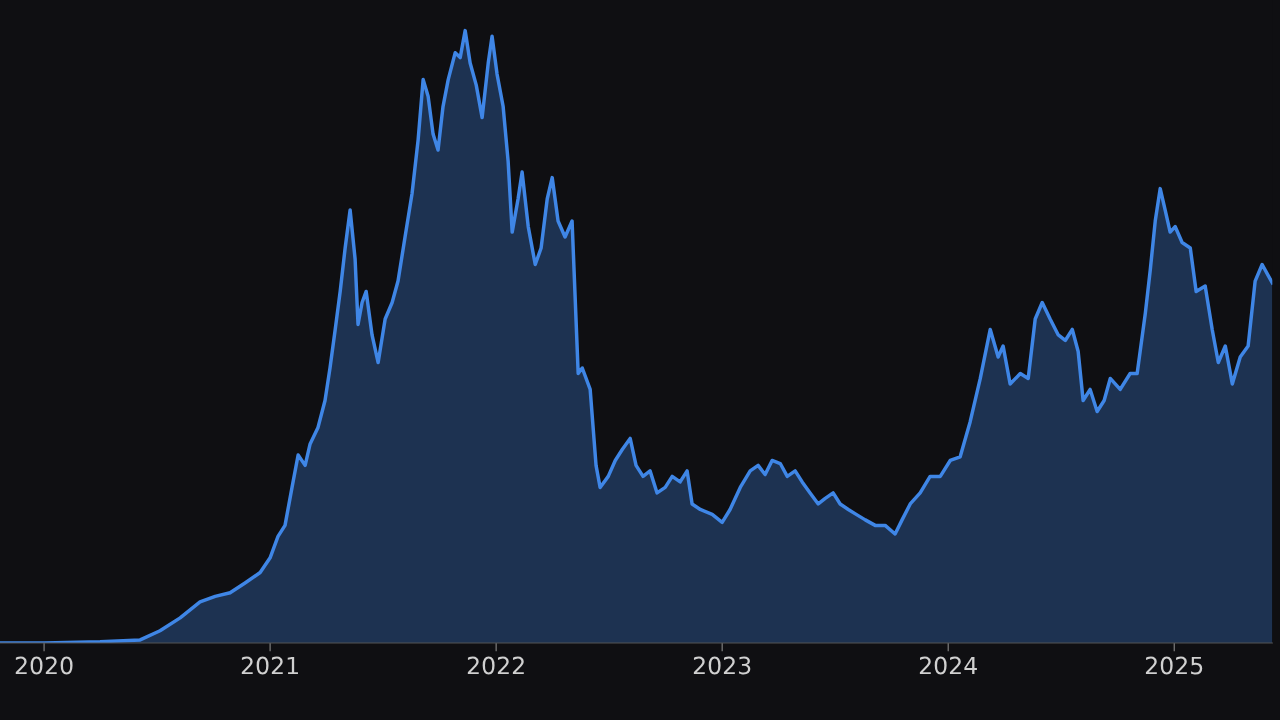  What do you see at coordinates (948, 665) in the screenshot?
I see `x-tick-label: 2024` at bounding box center [948, 665].